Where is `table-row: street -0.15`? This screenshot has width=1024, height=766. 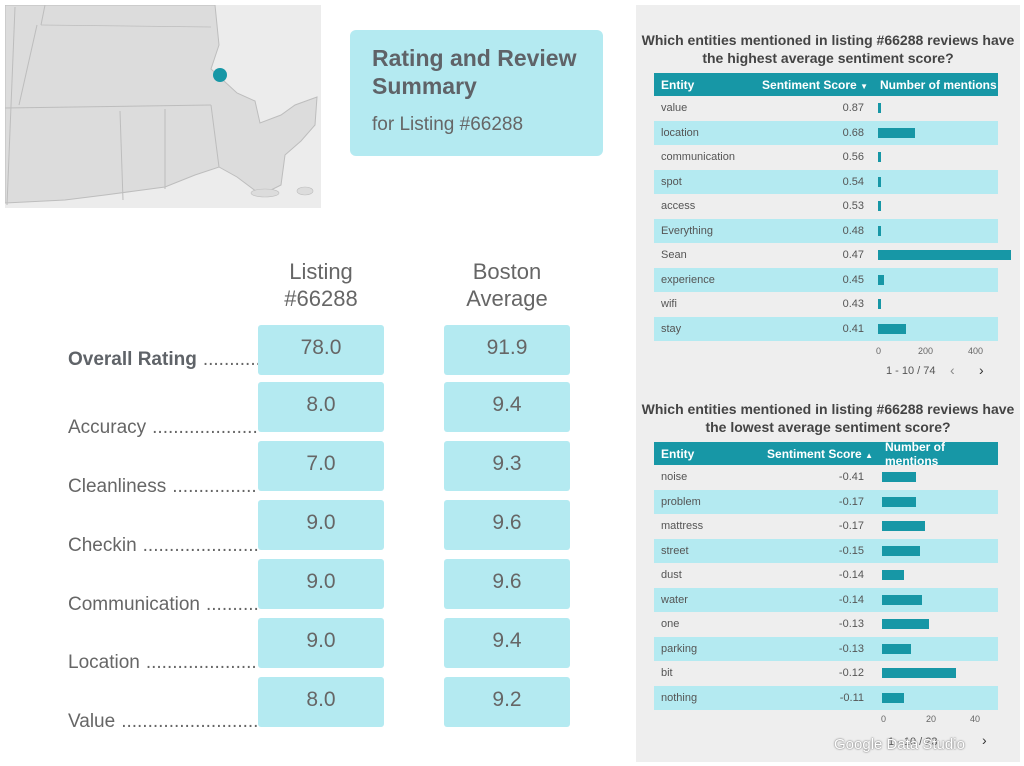
table-row: street -0.15 is located at coordinates (826, 551).